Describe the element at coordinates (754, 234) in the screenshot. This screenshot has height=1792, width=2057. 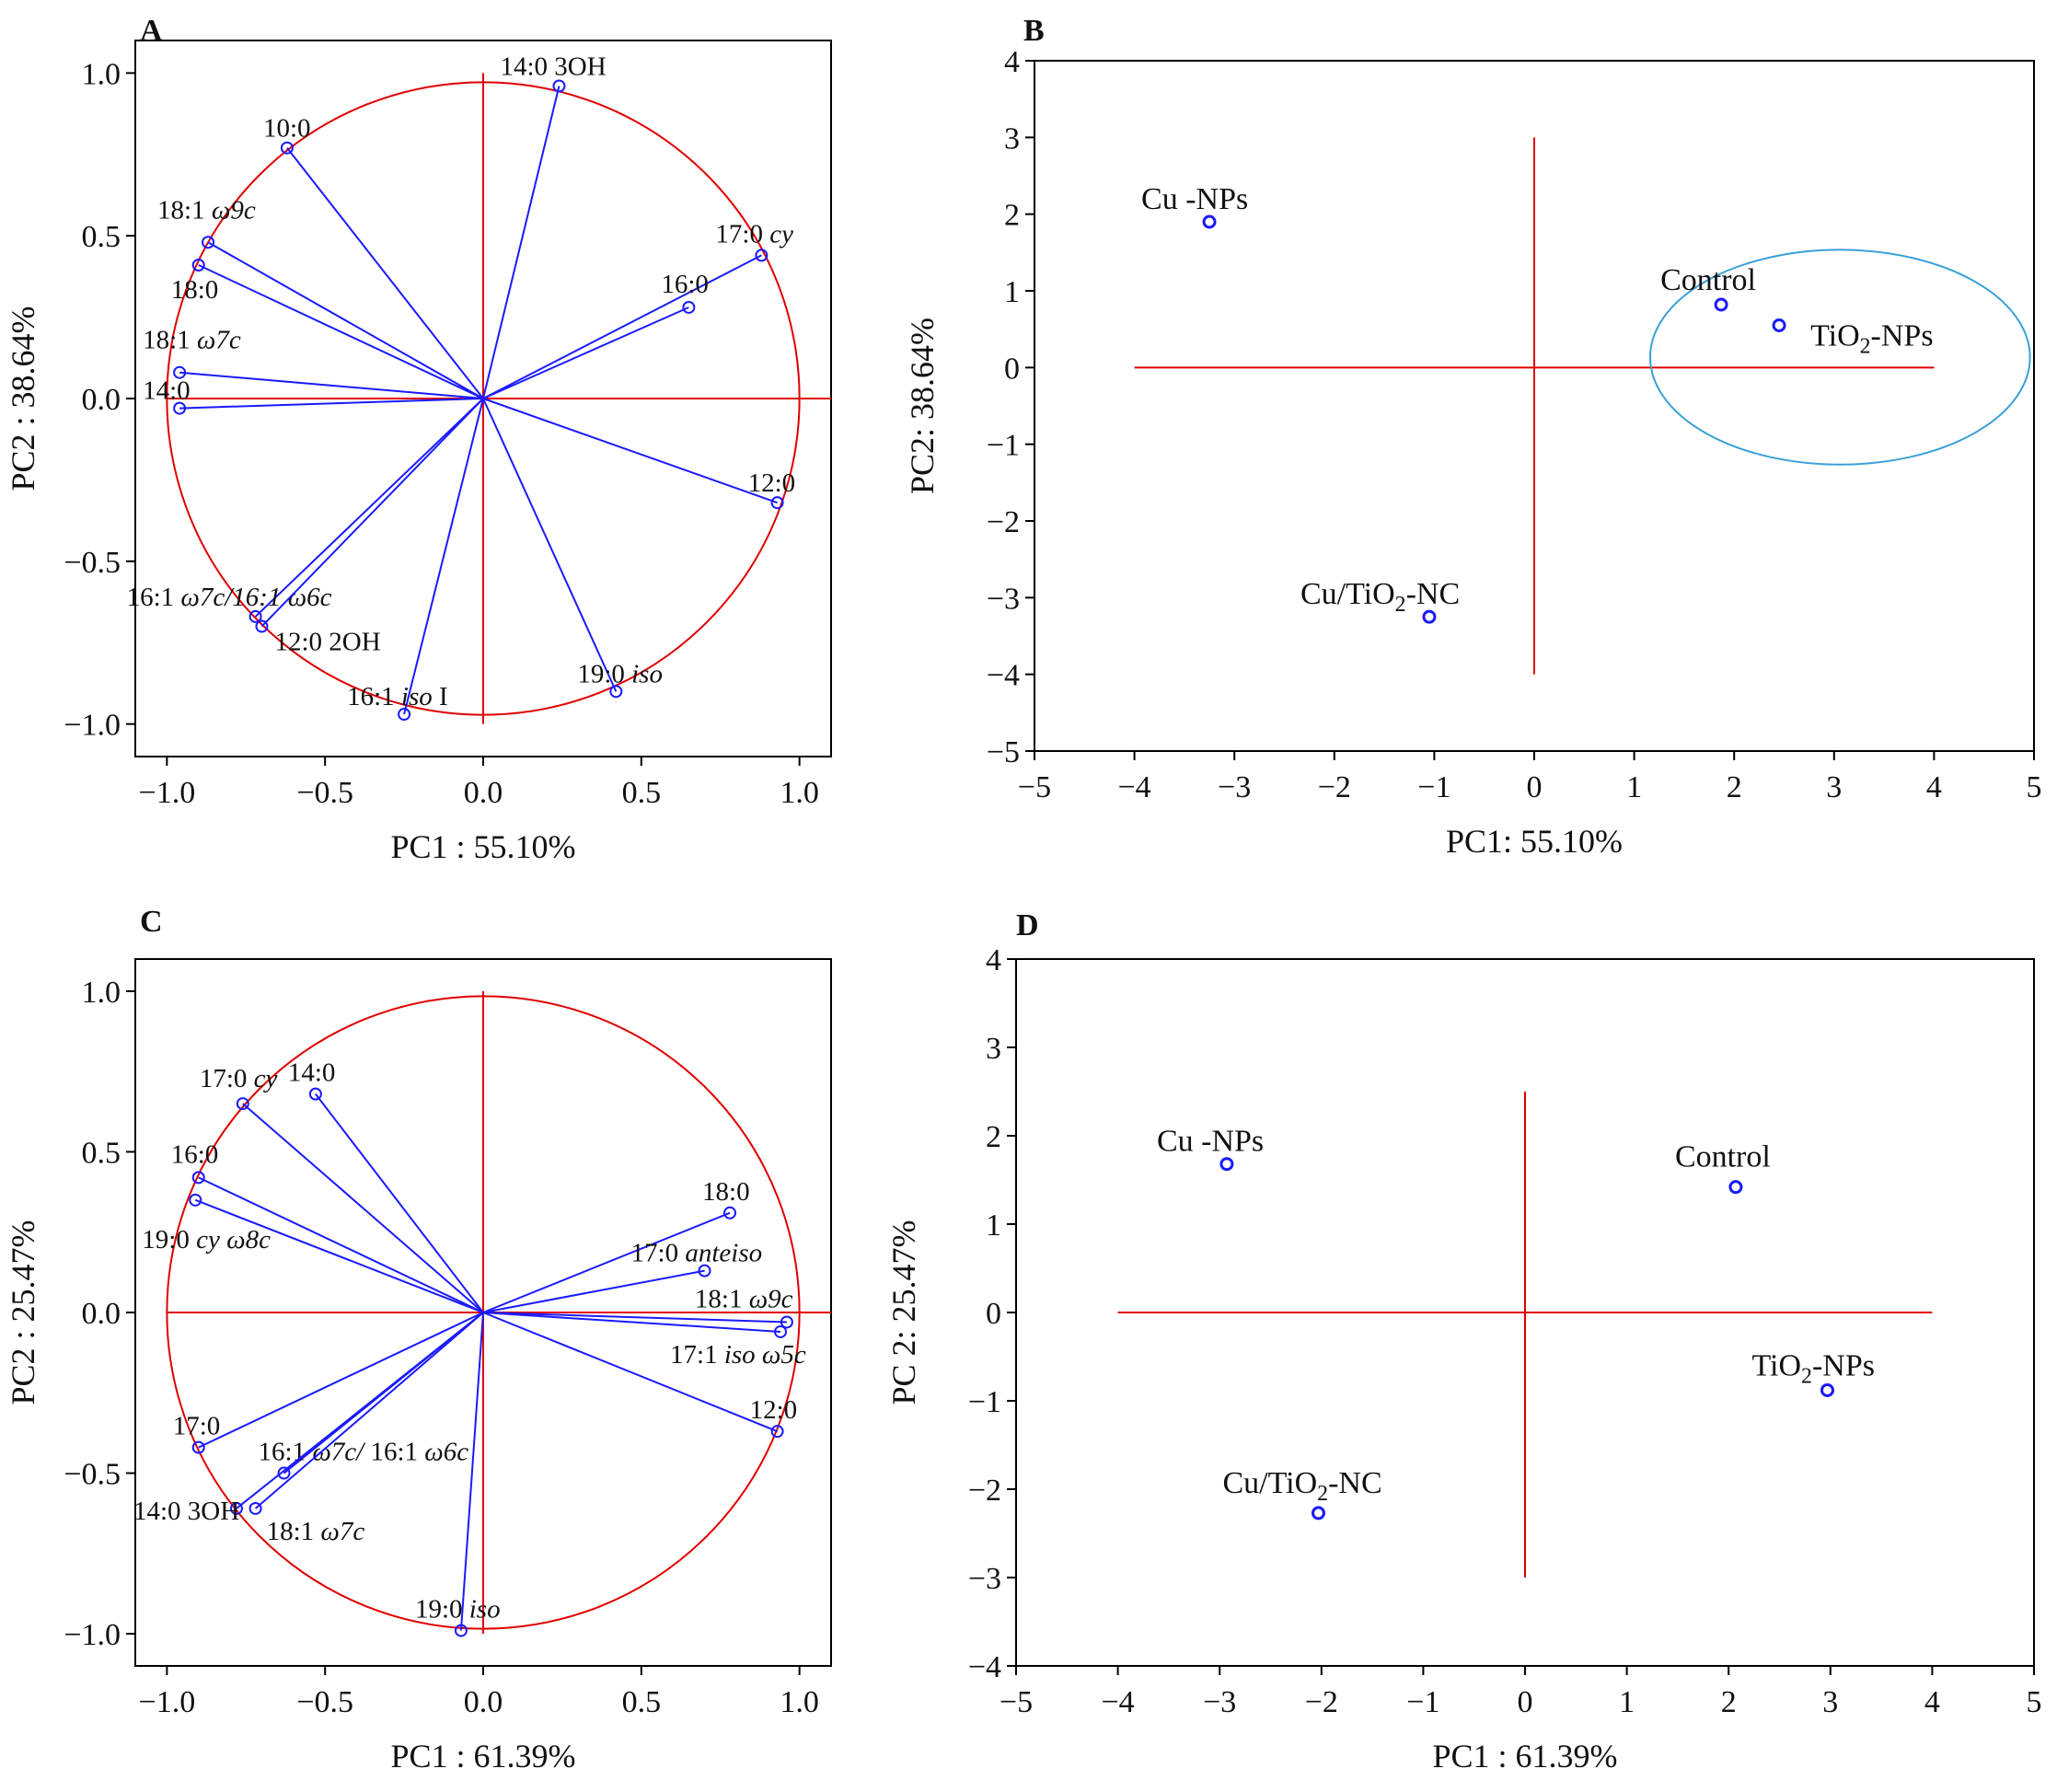
I see `loading-label: 17:0 cy` at that location.